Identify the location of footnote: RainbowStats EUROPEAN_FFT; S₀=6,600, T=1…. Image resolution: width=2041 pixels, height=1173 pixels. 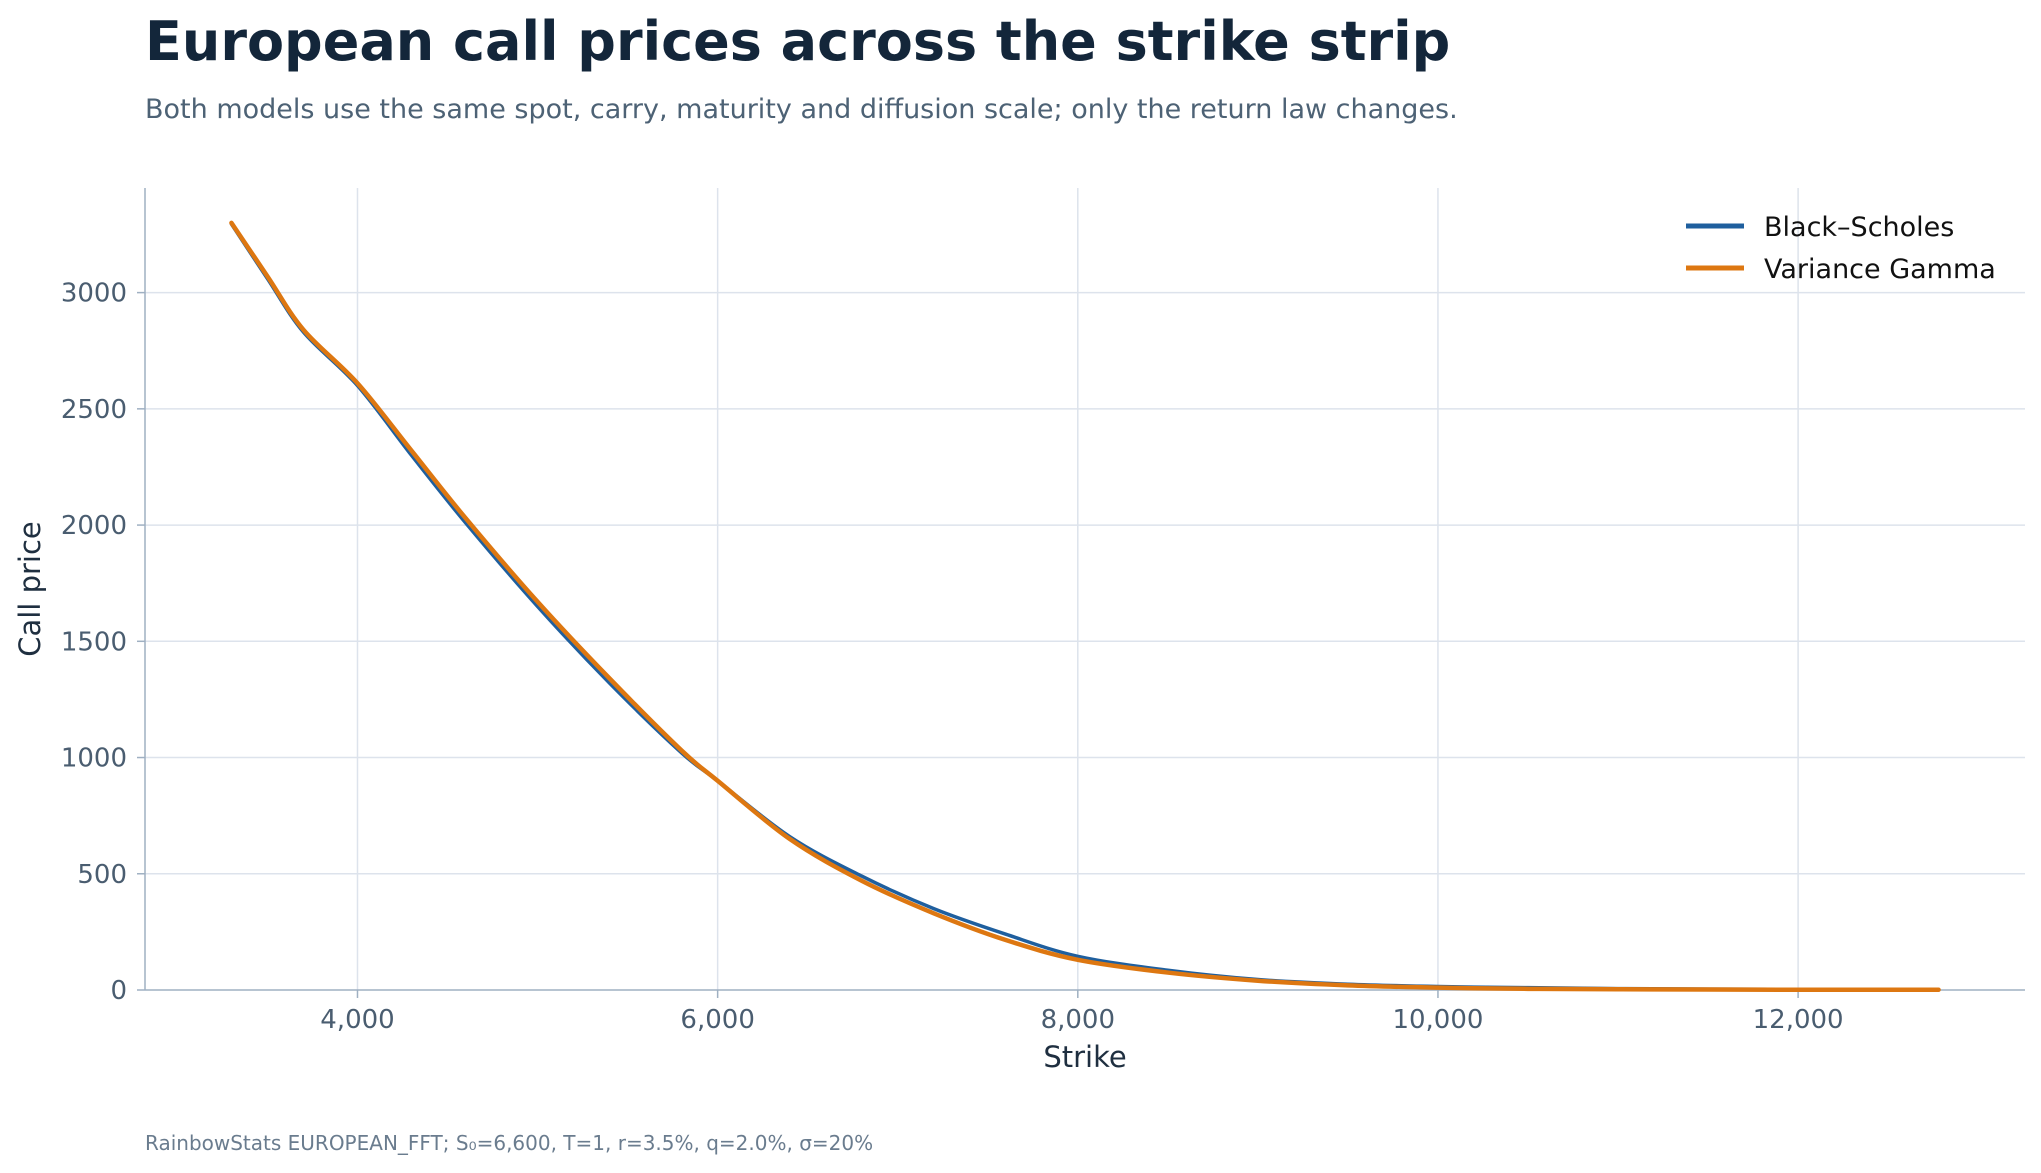
(509, 1143).